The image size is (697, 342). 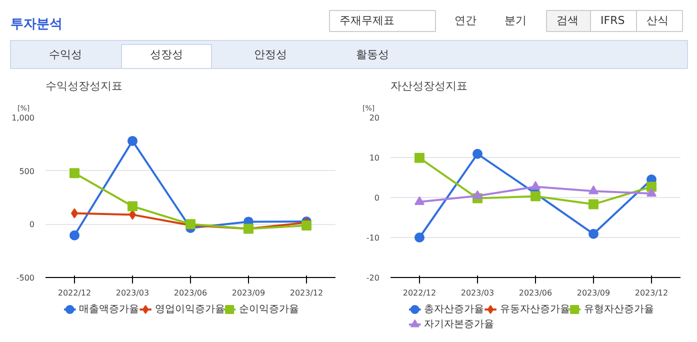 I want to click on y-tick-label: -10, so click(x=373, y=238).